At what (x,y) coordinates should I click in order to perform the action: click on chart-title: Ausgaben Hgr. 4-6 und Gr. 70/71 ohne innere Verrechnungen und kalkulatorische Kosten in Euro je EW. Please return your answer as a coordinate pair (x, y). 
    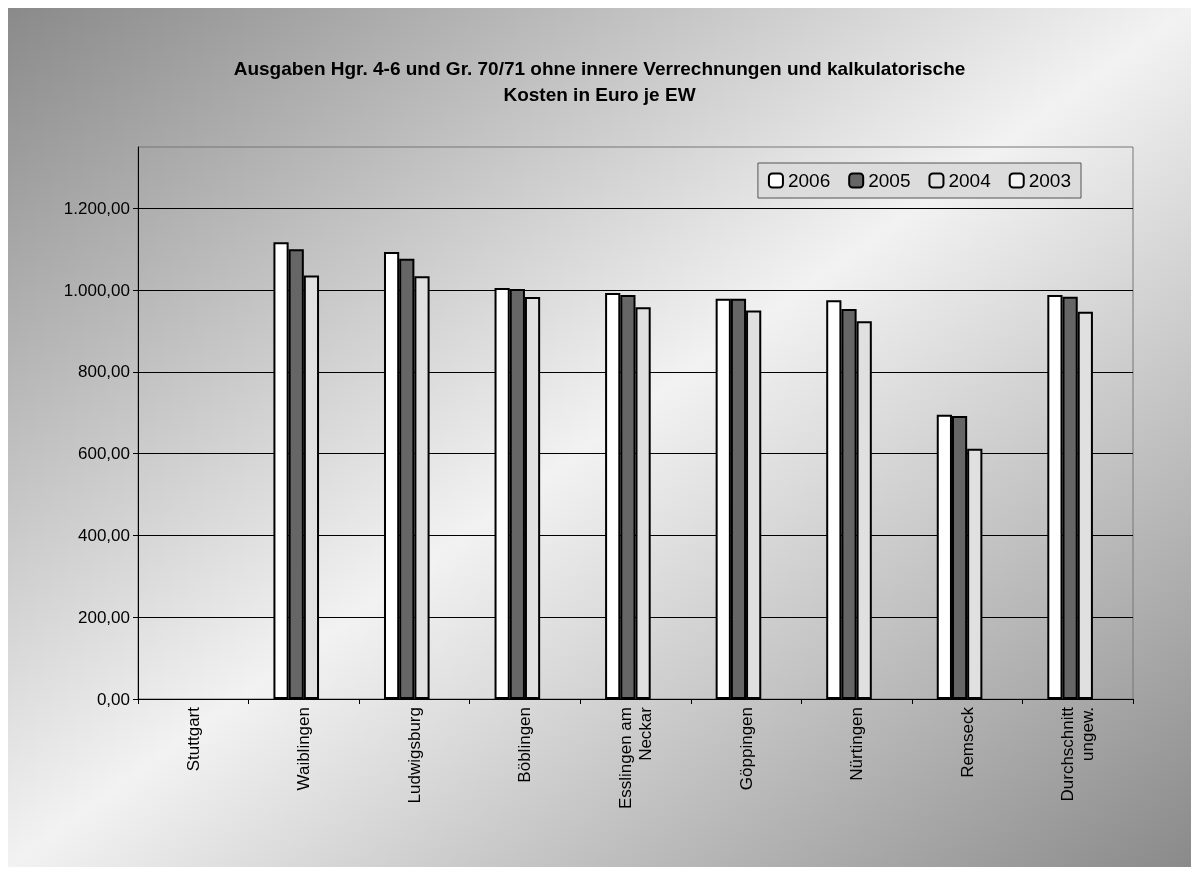
    Looking at the image, I should click on (599, 81).